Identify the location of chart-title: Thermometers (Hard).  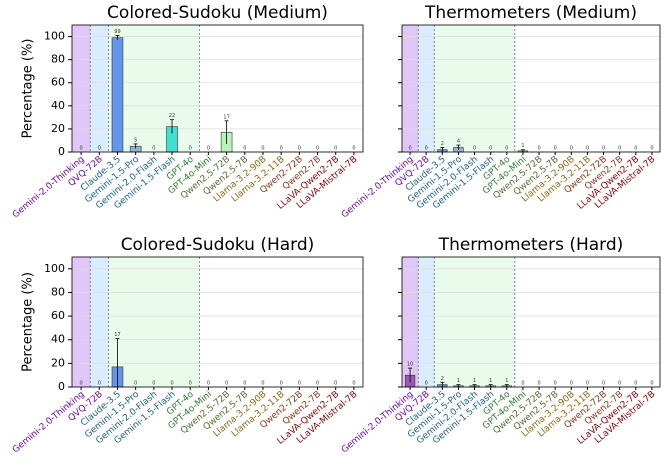
(531, 245).